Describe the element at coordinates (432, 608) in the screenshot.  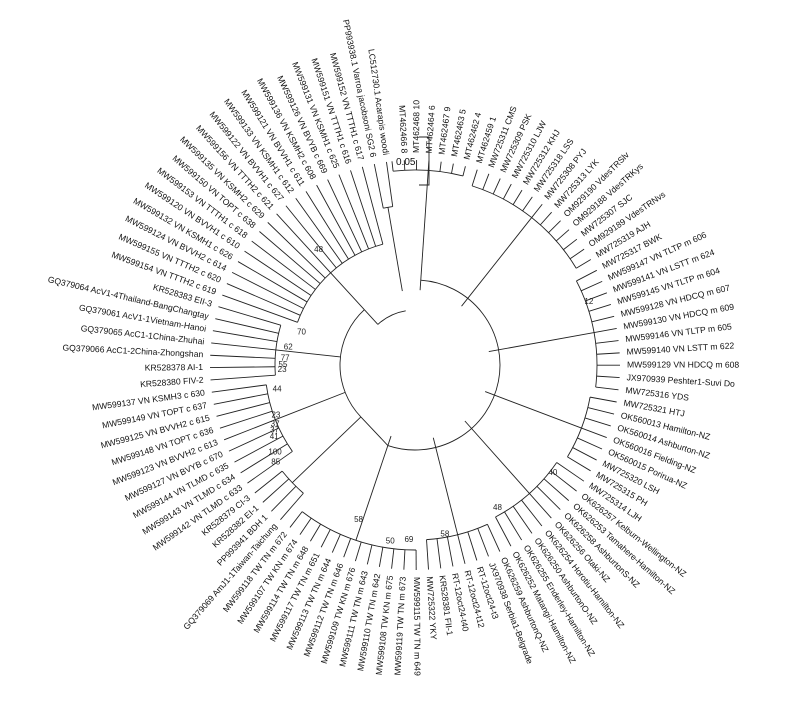
I see `leaf-label: MW725322 YKY` at that location.